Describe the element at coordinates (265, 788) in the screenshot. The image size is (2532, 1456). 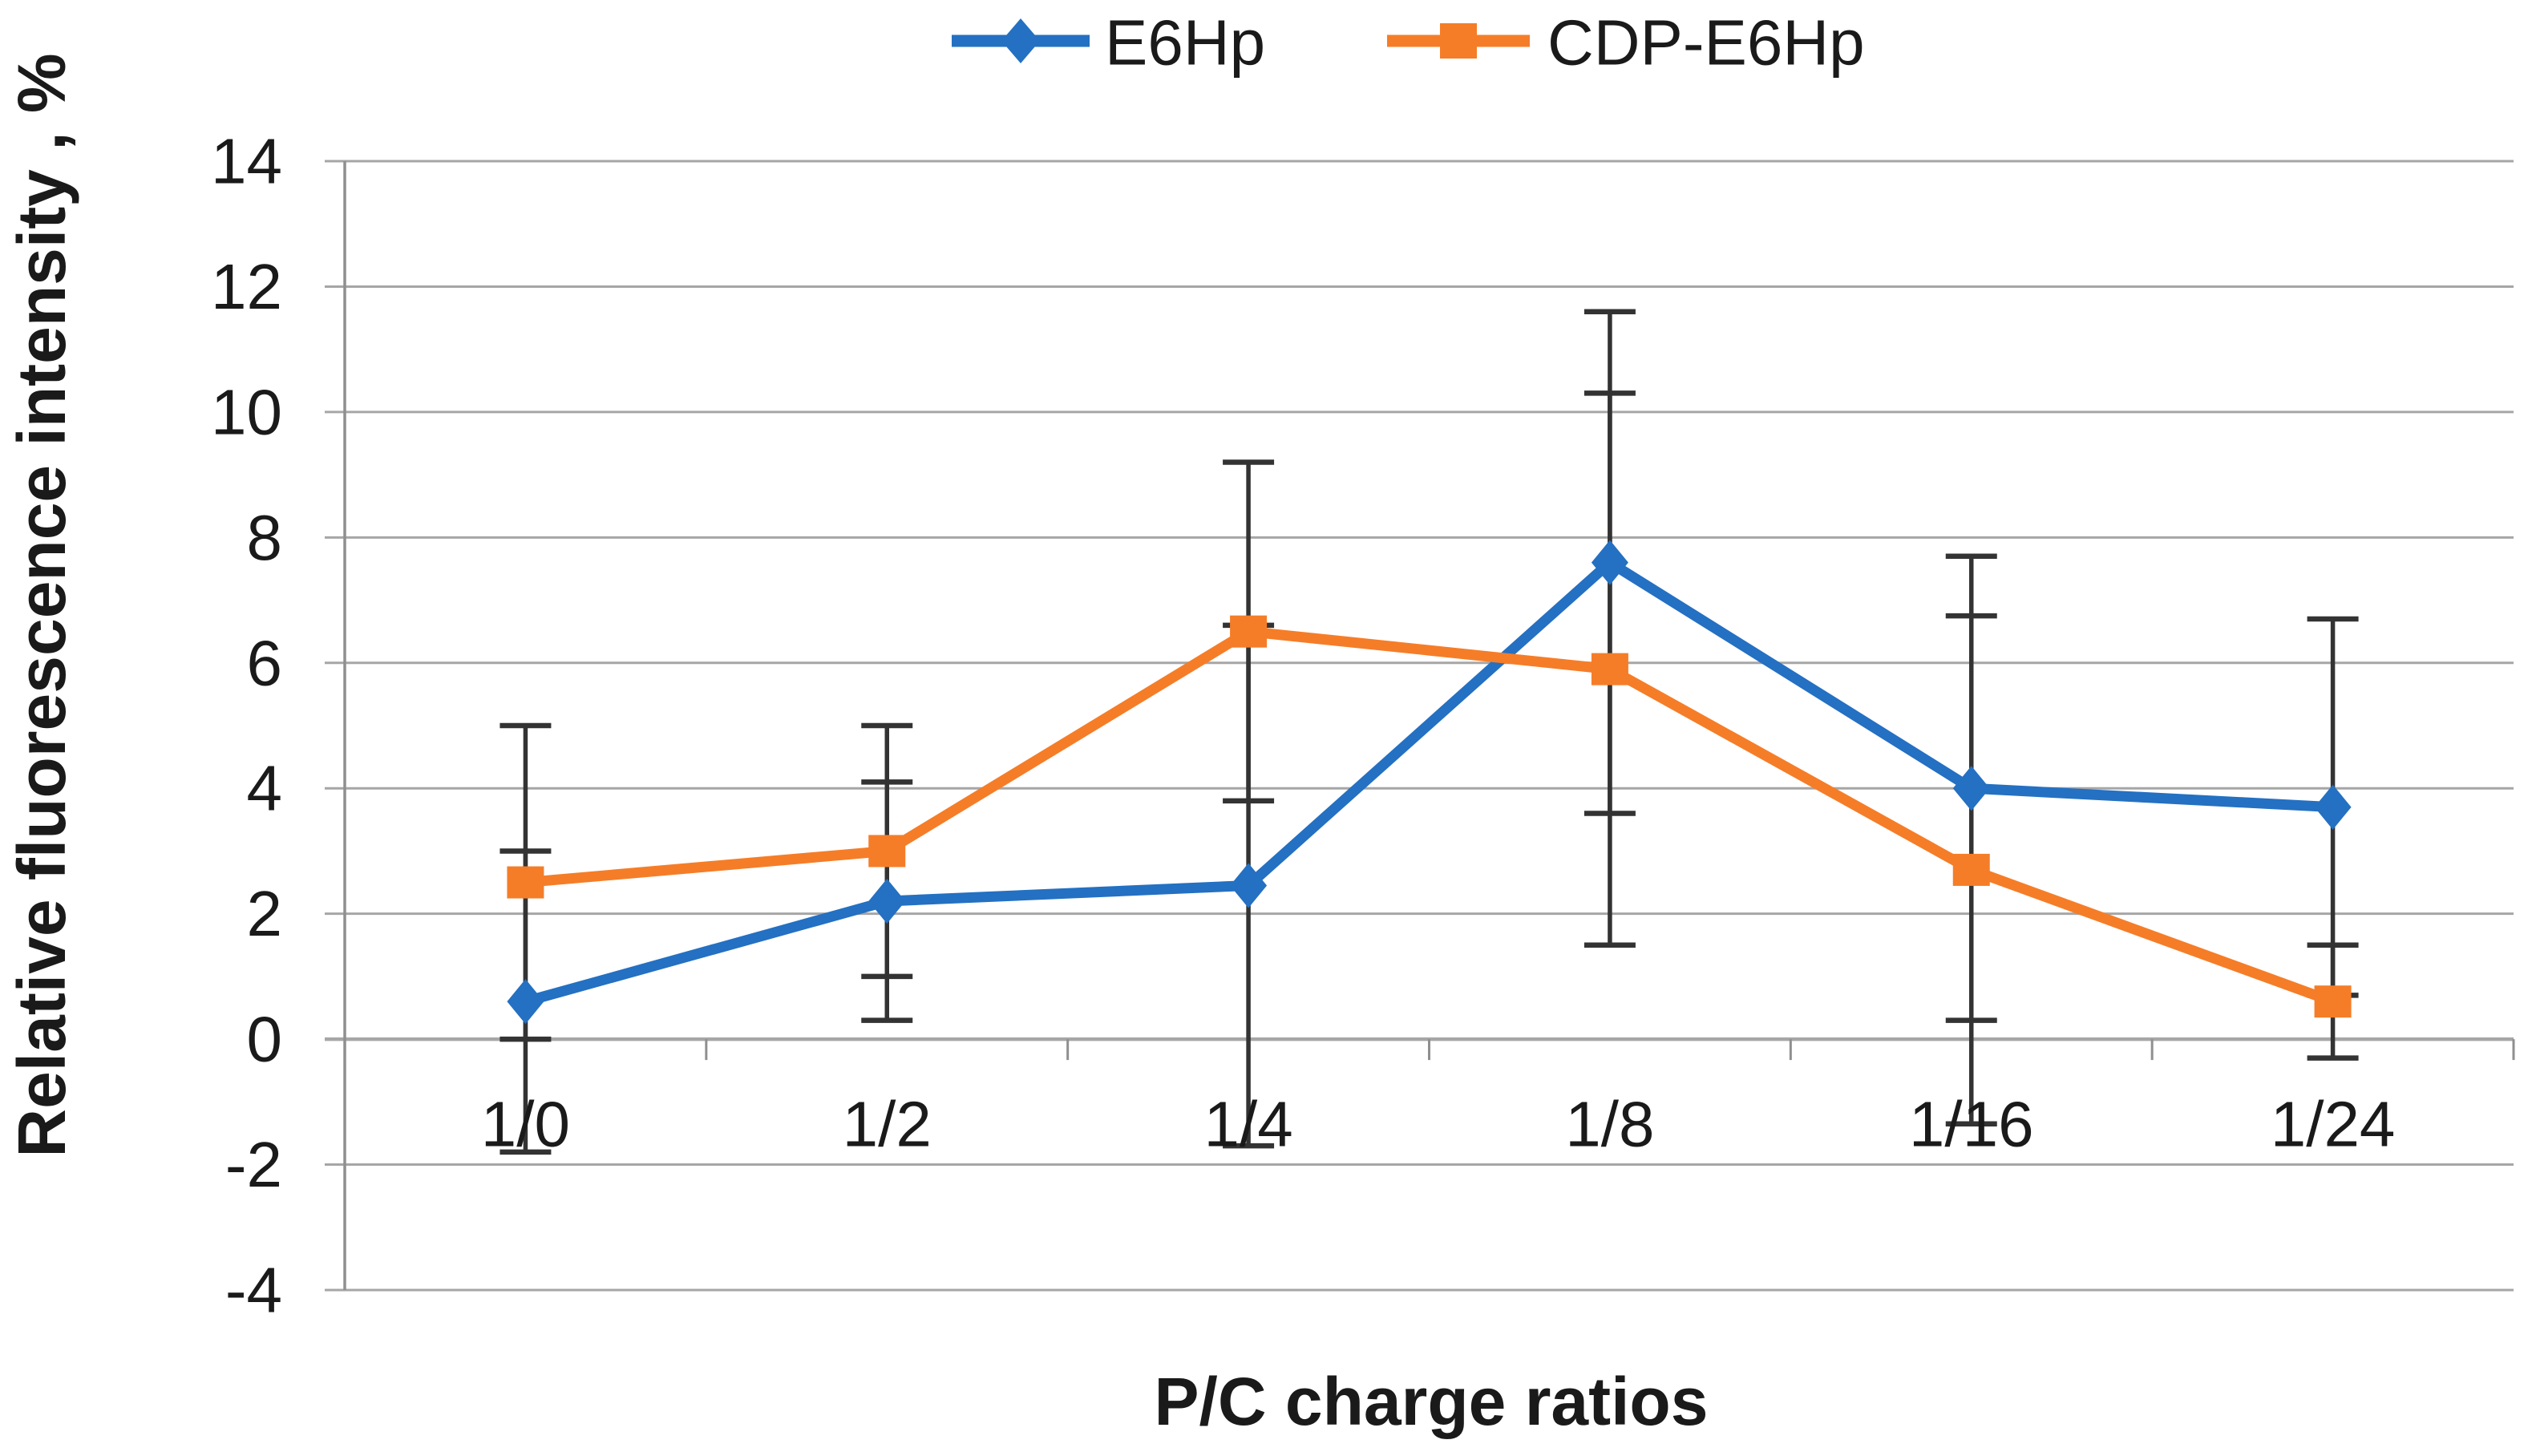
I see `y-tick-label: 4` at that location.